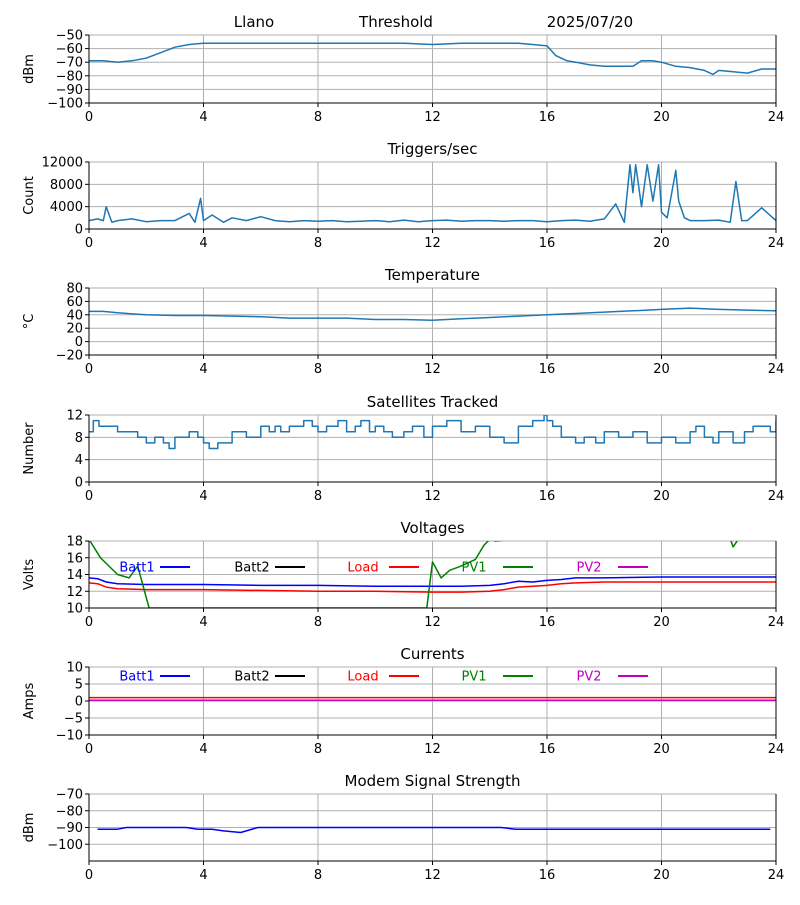 The image size is (800, 905). What do you see at coordinates (69, 795) in the screenshot?
I see `y-tick-label: −70` at bounding box center [69, 795].